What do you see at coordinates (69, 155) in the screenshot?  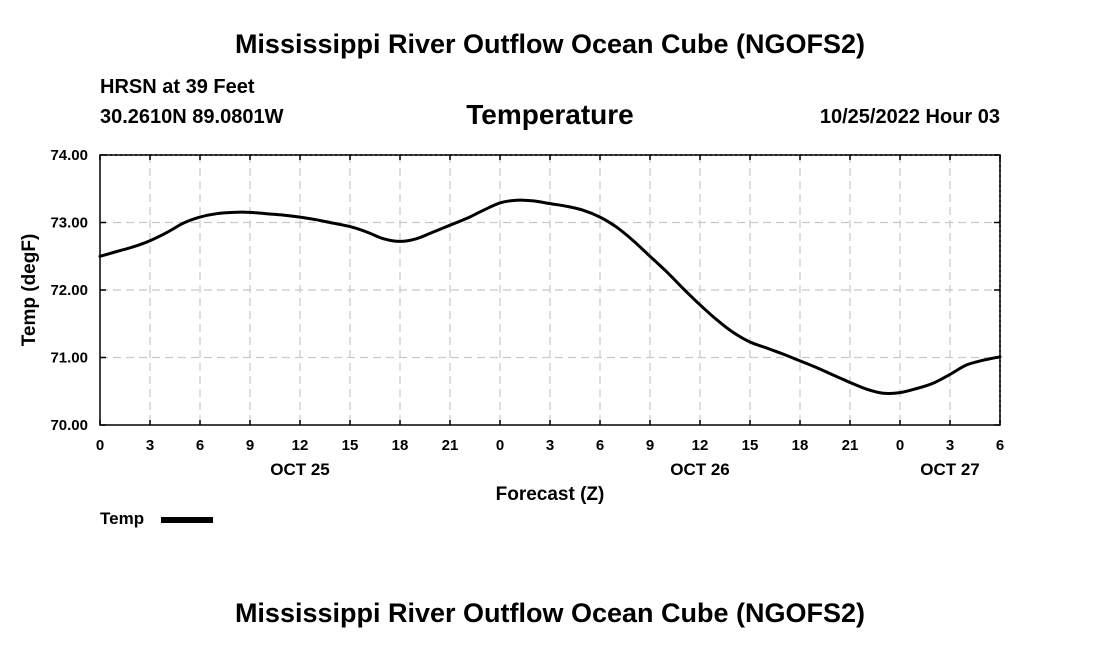 I see `y-tick-label: 74.00` at bounding box center [69, 155].